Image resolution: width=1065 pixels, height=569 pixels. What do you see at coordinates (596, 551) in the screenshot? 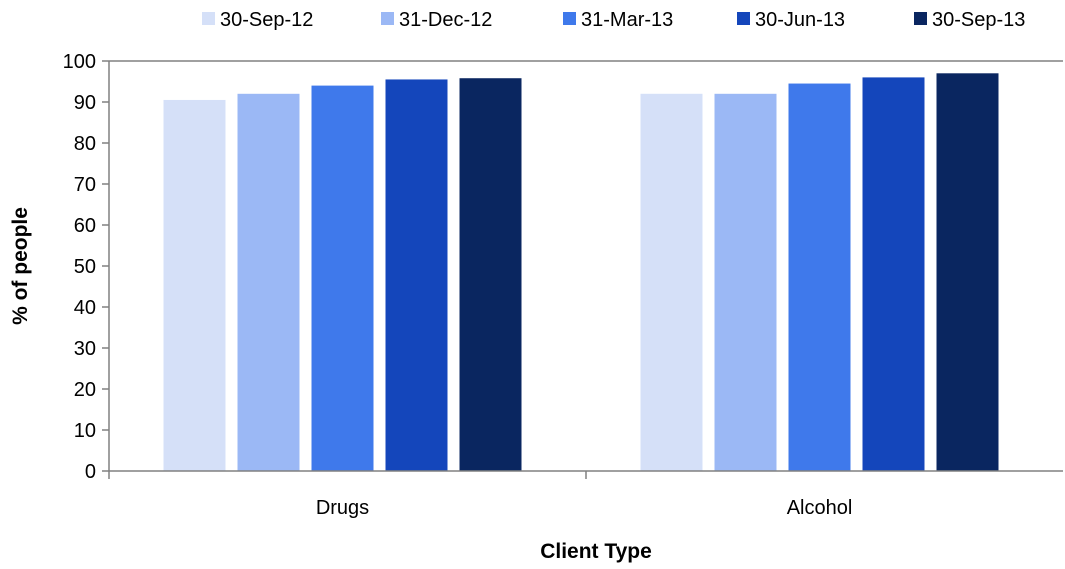
I see `x-axis-title: Client Type` at bounding box center [596, 551].